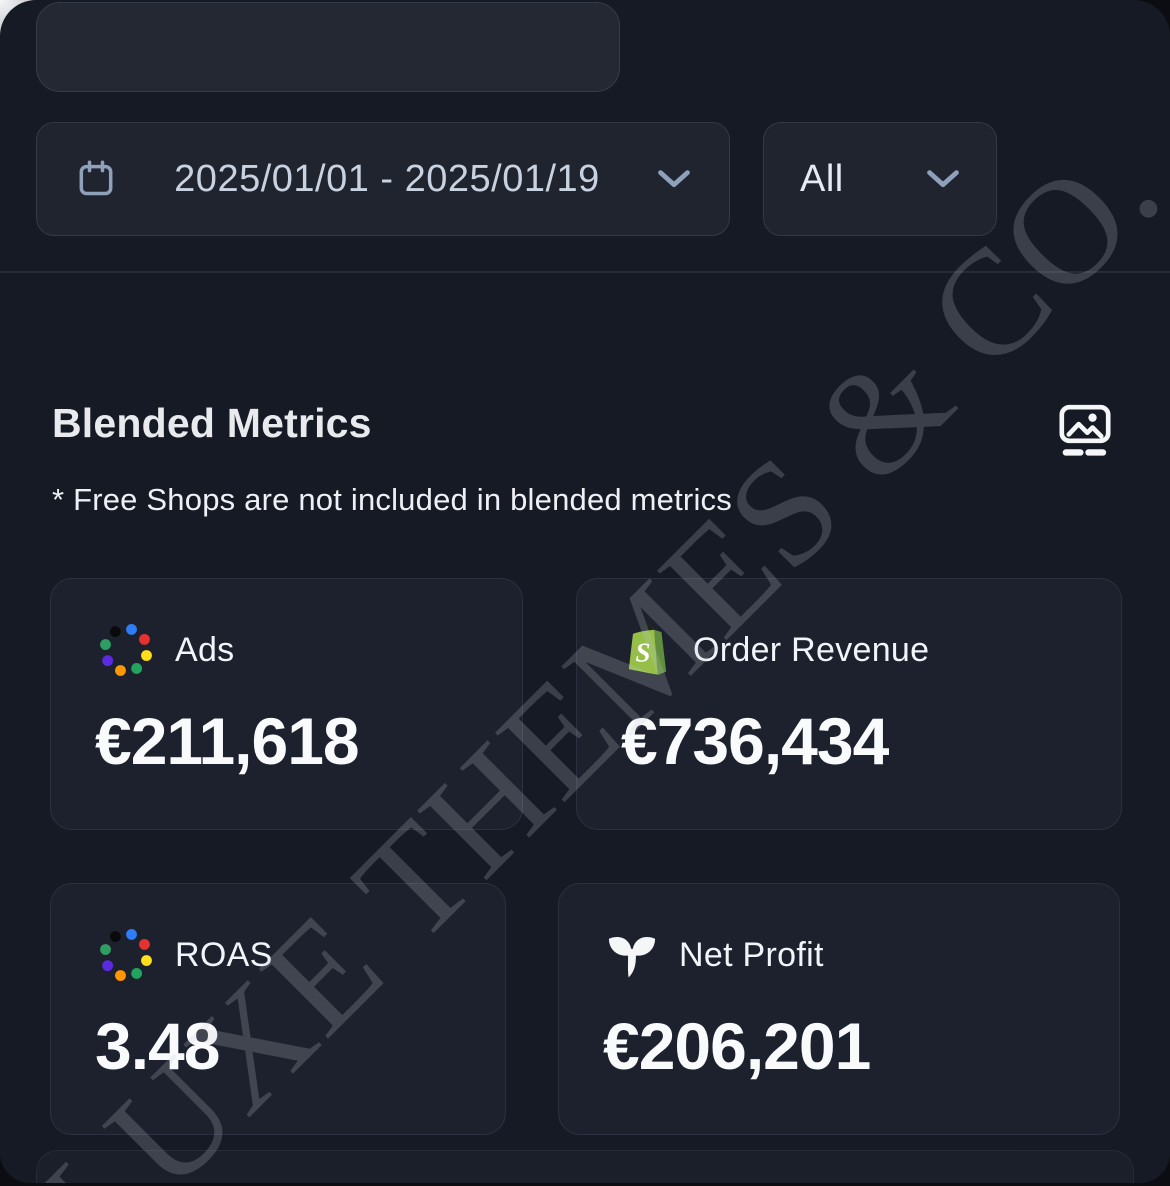 This screenshot has height=1186, width=1170. Describe the element at coordinates (96, 179) in the screenshot. I see `calendar-icon` at that location.